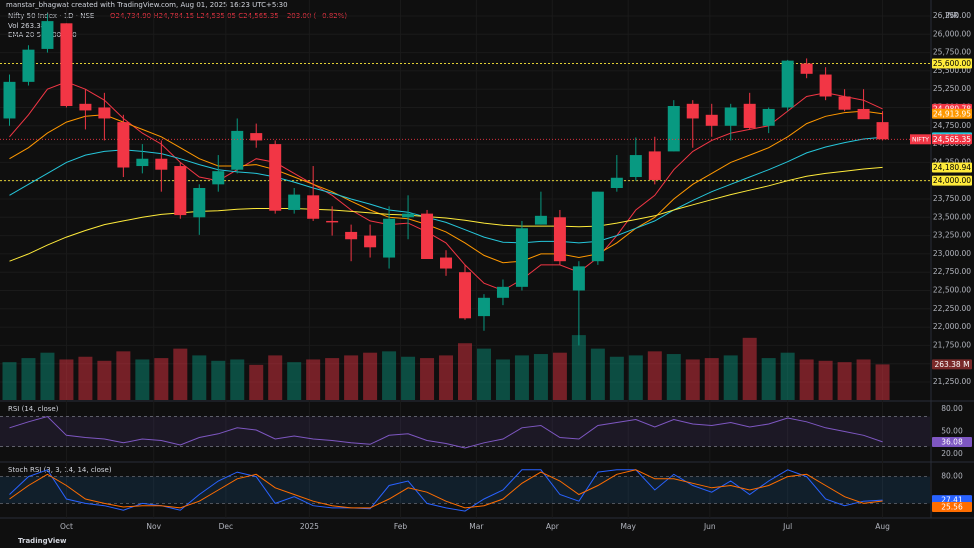 The width and height of the screenshot is (974, 548). I want to click on x-tick-label: Dec, so click(226, 526).